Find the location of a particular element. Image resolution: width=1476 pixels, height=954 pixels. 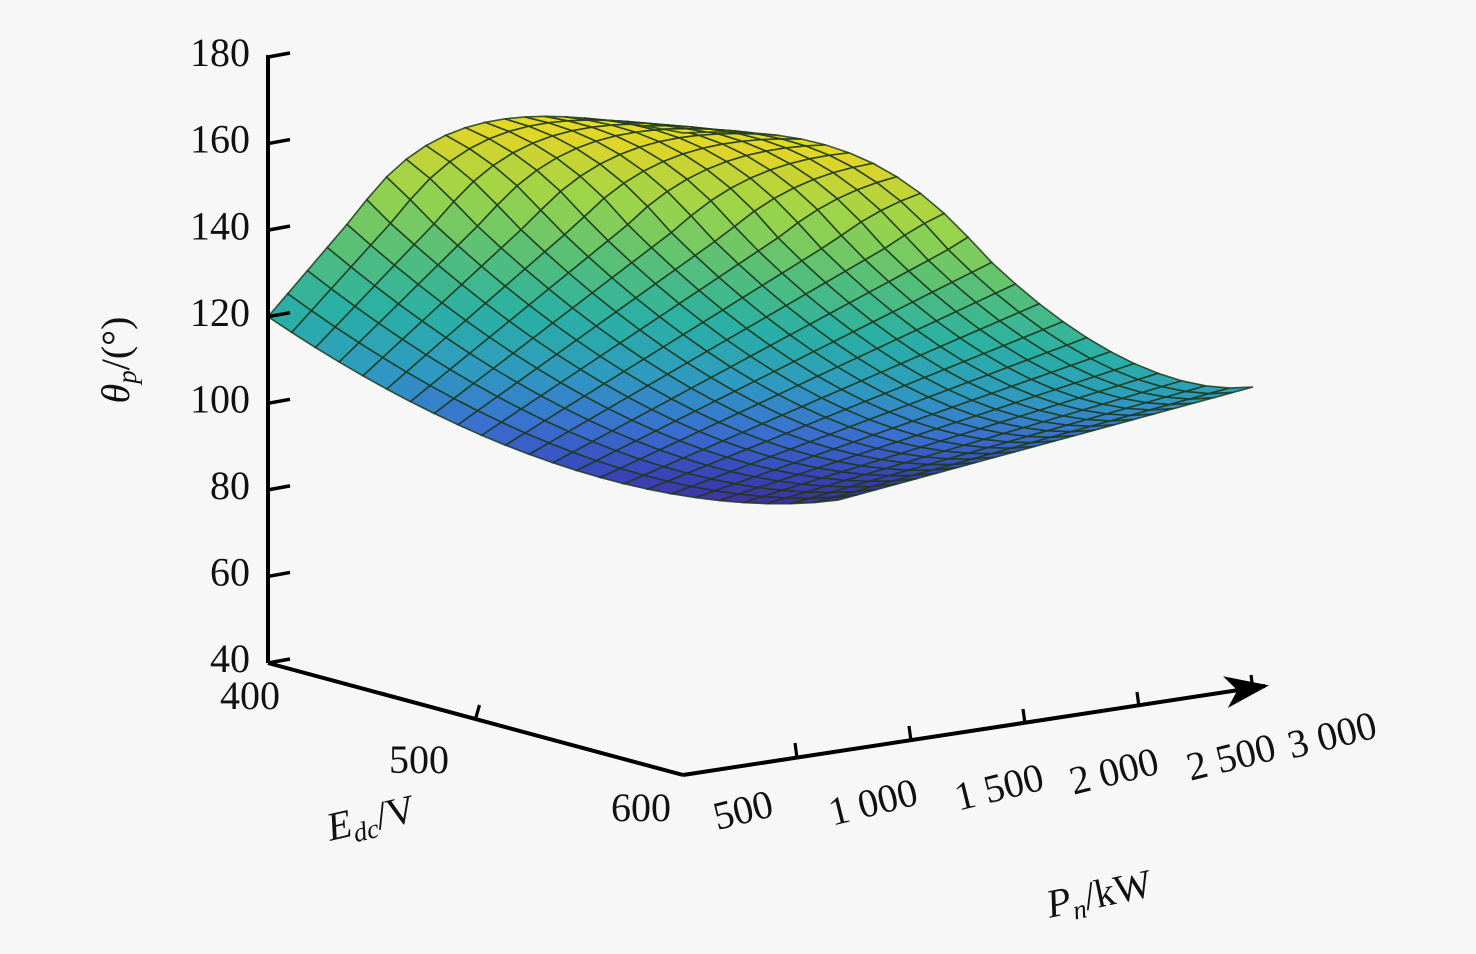

y-axis-line is located at coordinates (975, 726).